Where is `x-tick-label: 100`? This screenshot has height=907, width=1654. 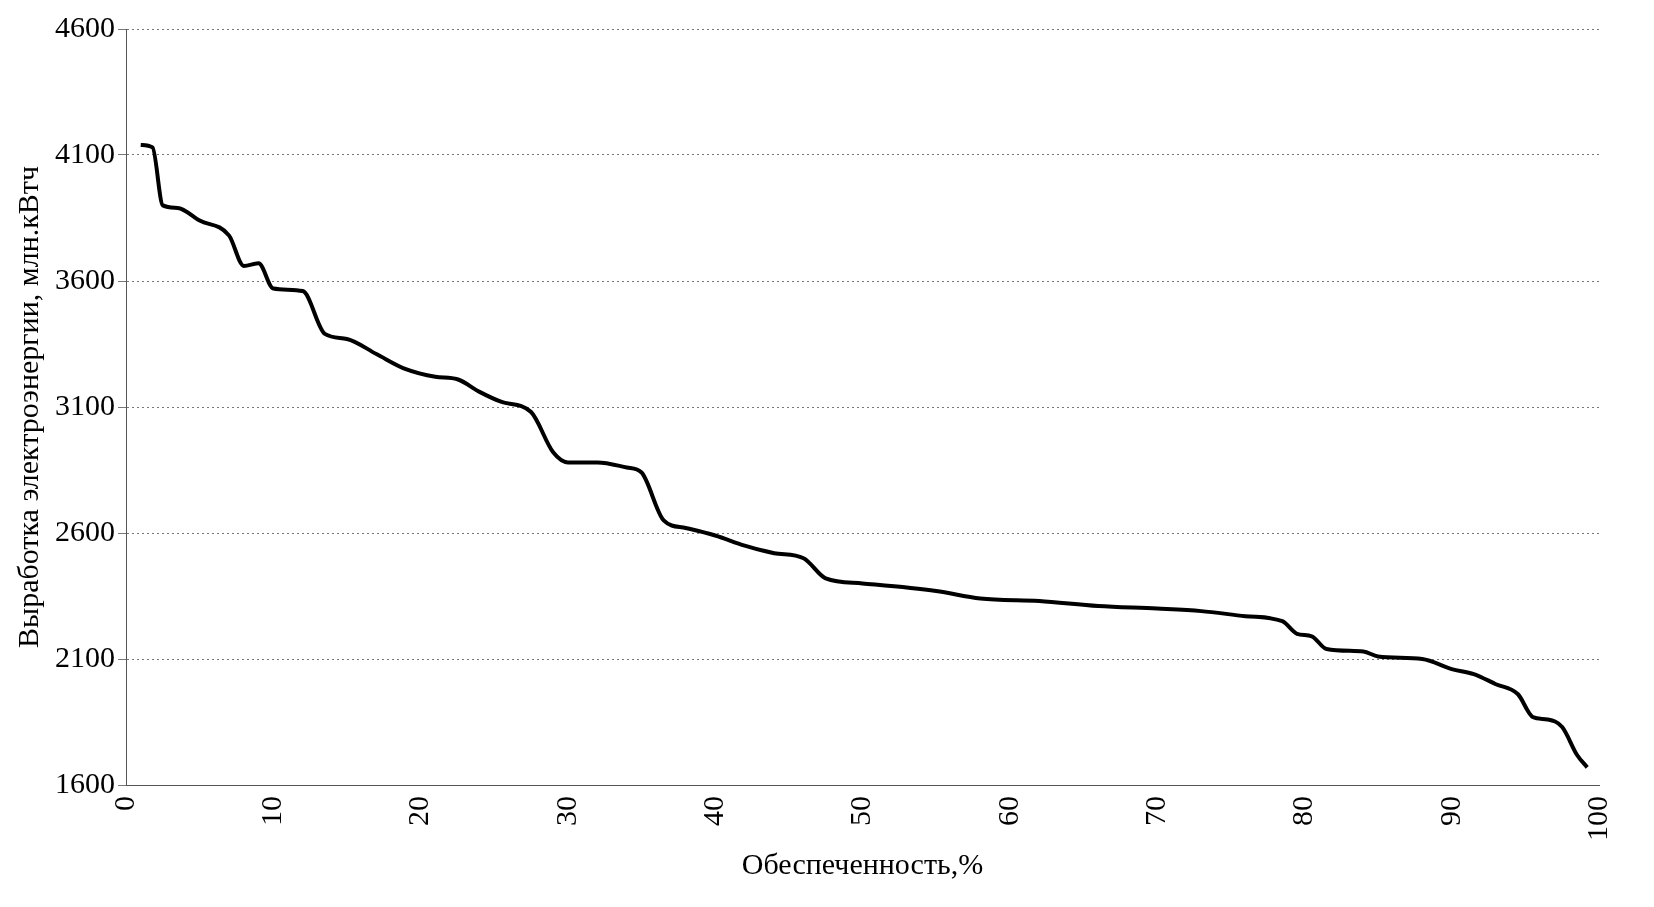 x-tick-label: 100 is located at coordinates (1596, 818).